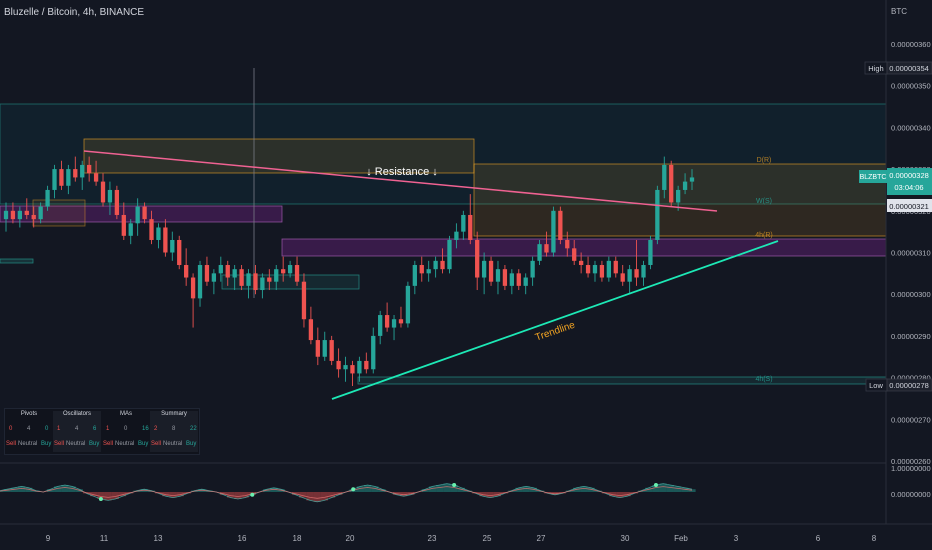 The image size is (932, 550). I want to click on trendline-label: Trendline, so click(555, 332).